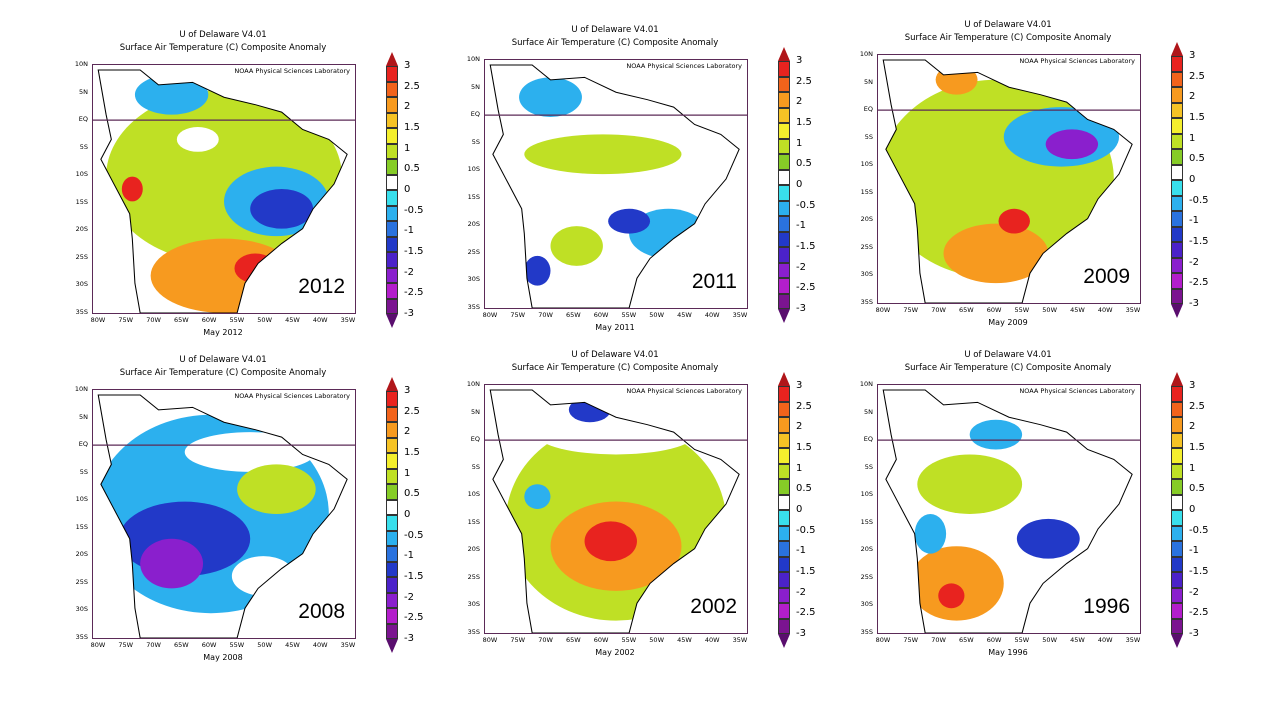 The height and width of the screenshot is (720, 1280). Describe the element at coordinates (414, 251) in the screenshot. I see `colorbar-tick-label: -1.5` at that location.